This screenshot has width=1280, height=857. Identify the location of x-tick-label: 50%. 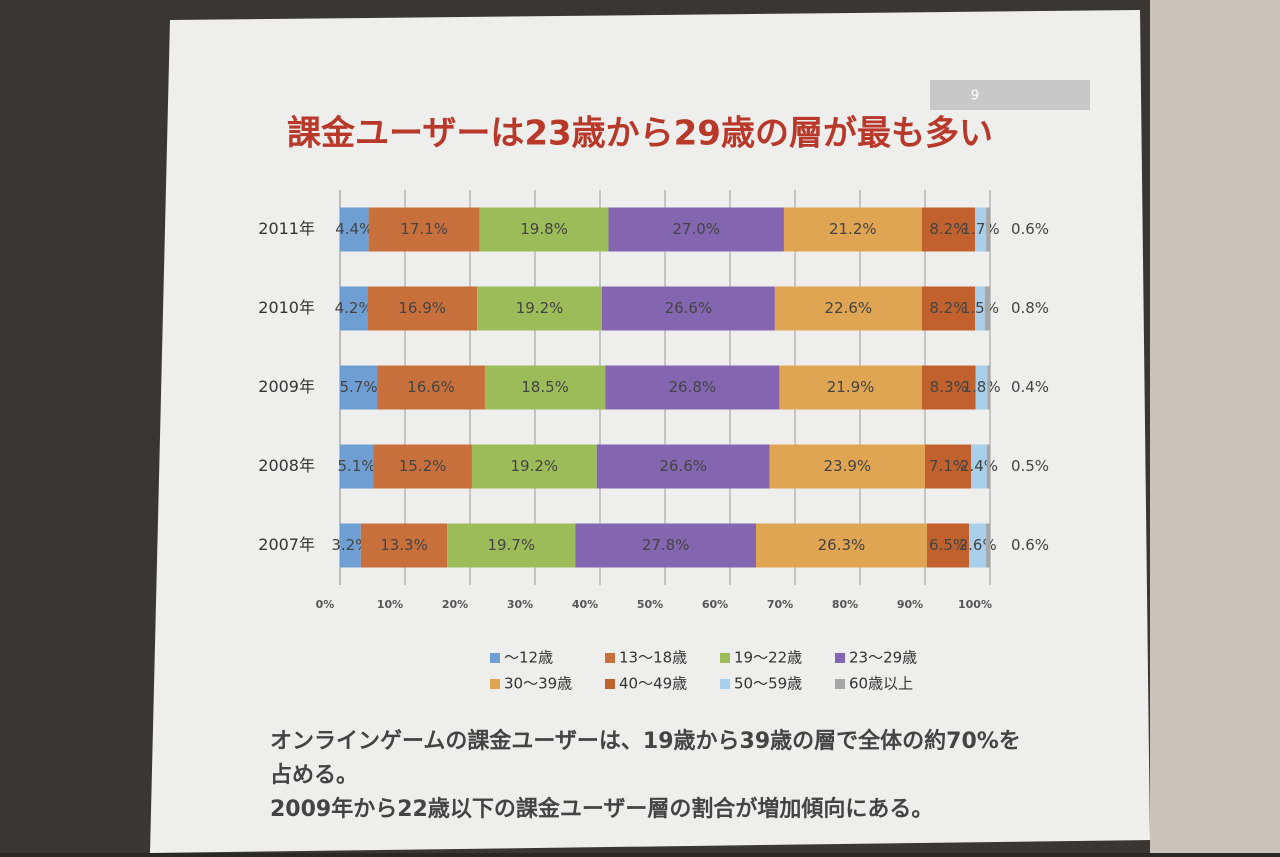
(650, 604).